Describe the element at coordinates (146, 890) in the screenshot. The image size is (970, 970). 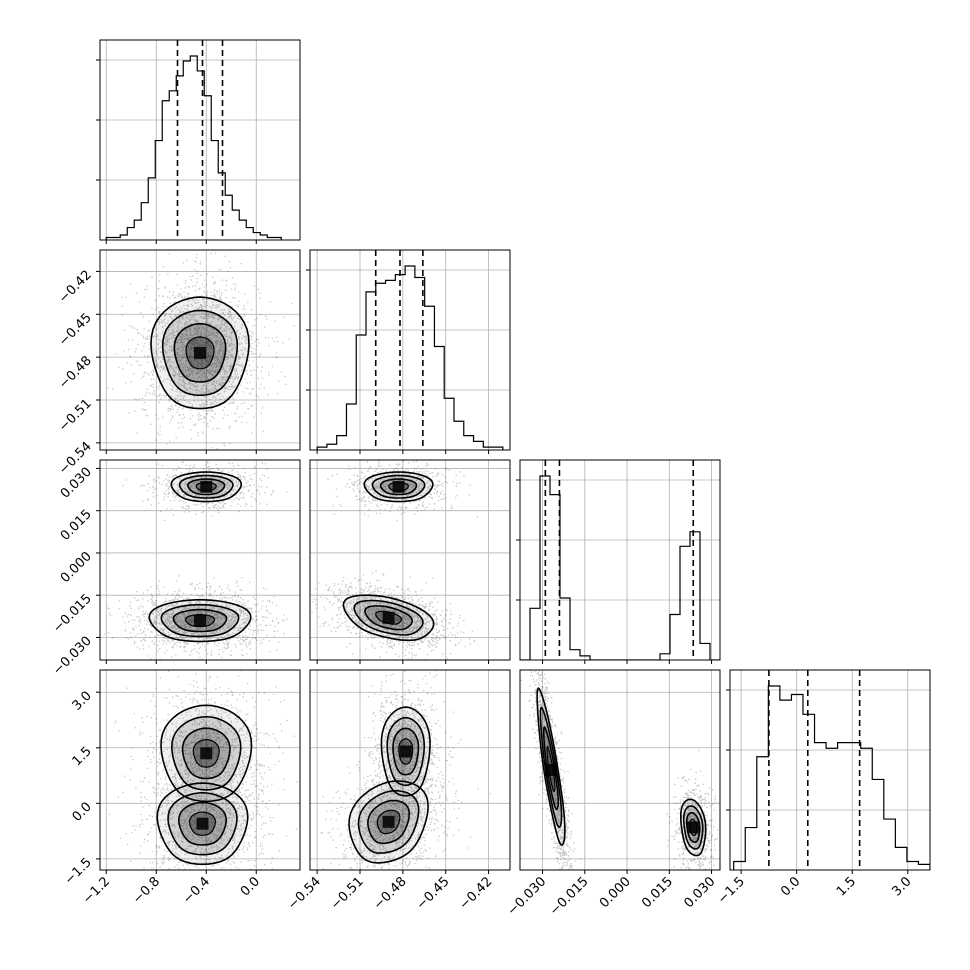
I see `x-tick-label: −0.8` at that location.